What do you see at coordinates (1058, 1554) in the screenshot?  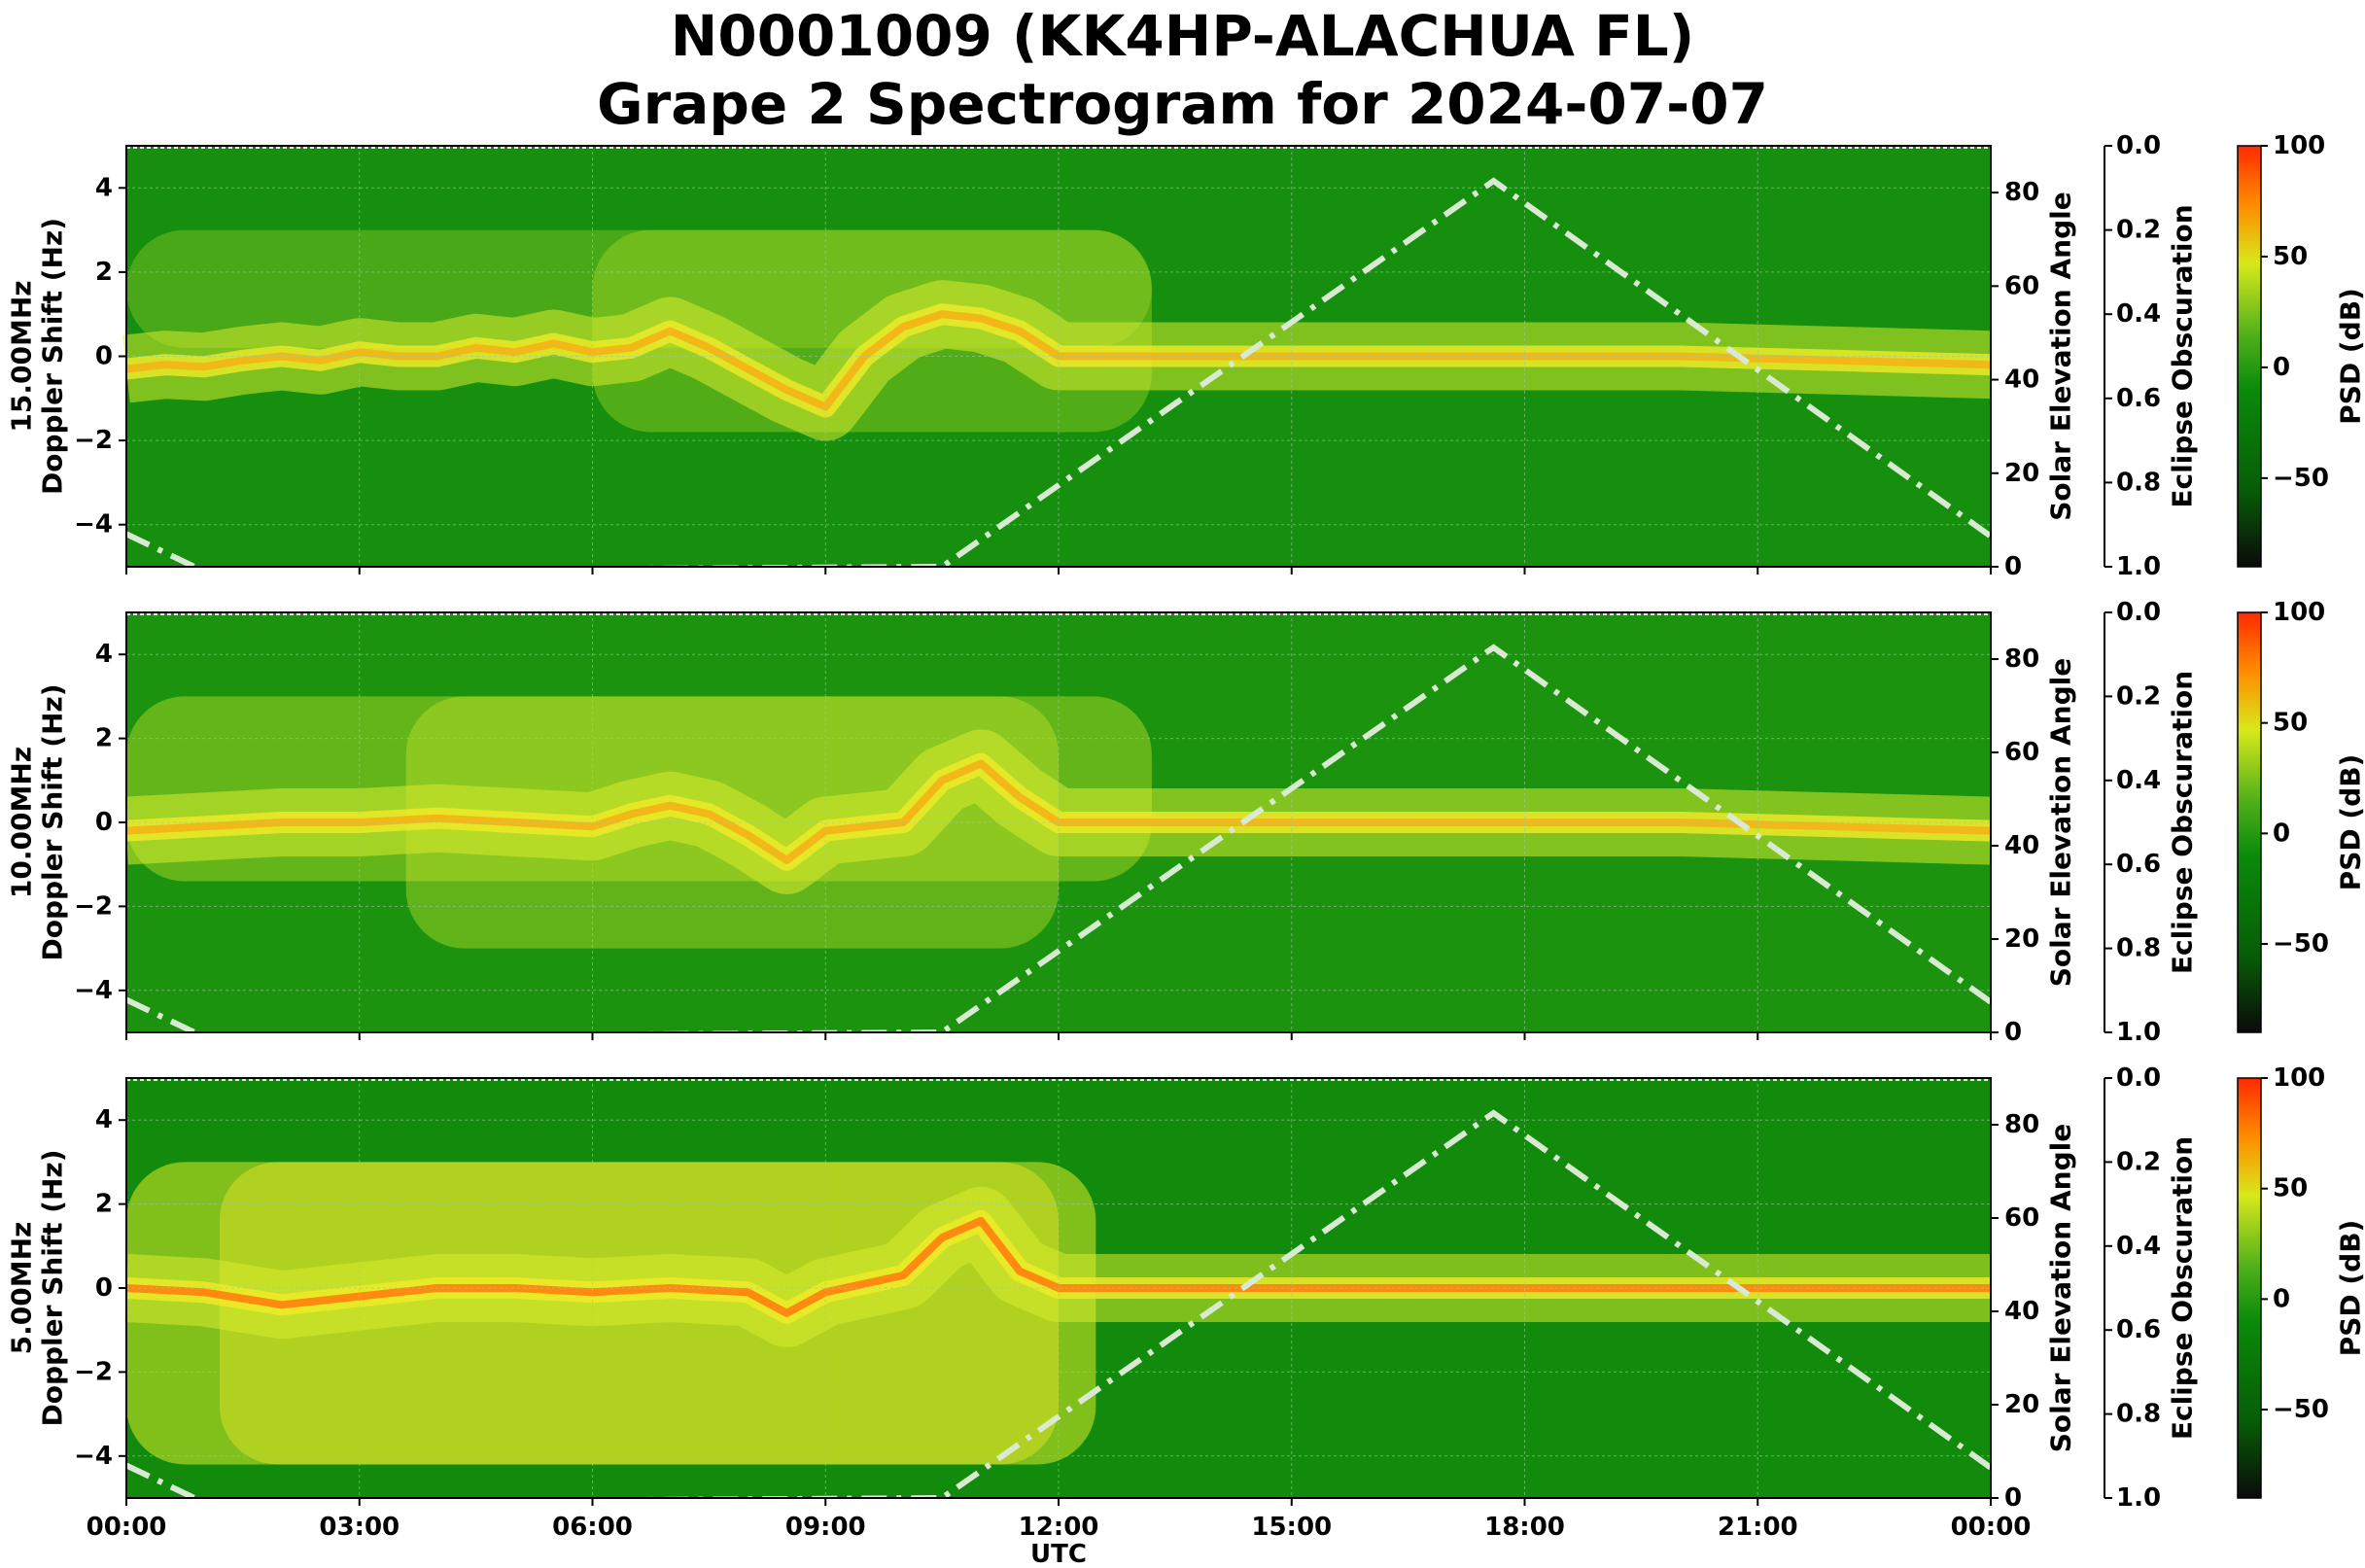 I see `x-axis-label: UTC` at bounding box center [1058, 1554].